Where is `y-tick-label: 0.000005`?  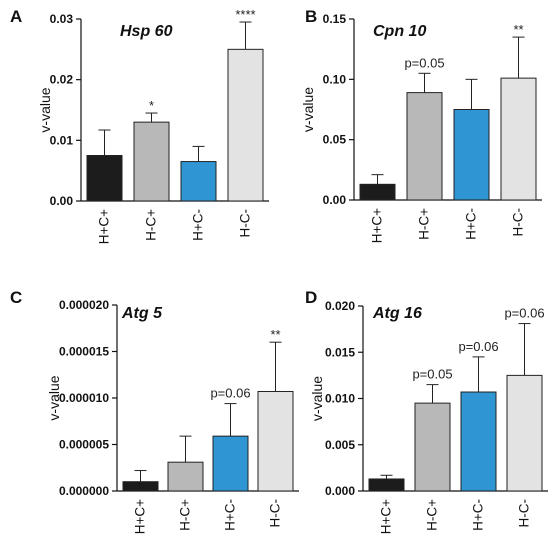 y-tick-label: 0.000005 is located at coordinates (84, 445).